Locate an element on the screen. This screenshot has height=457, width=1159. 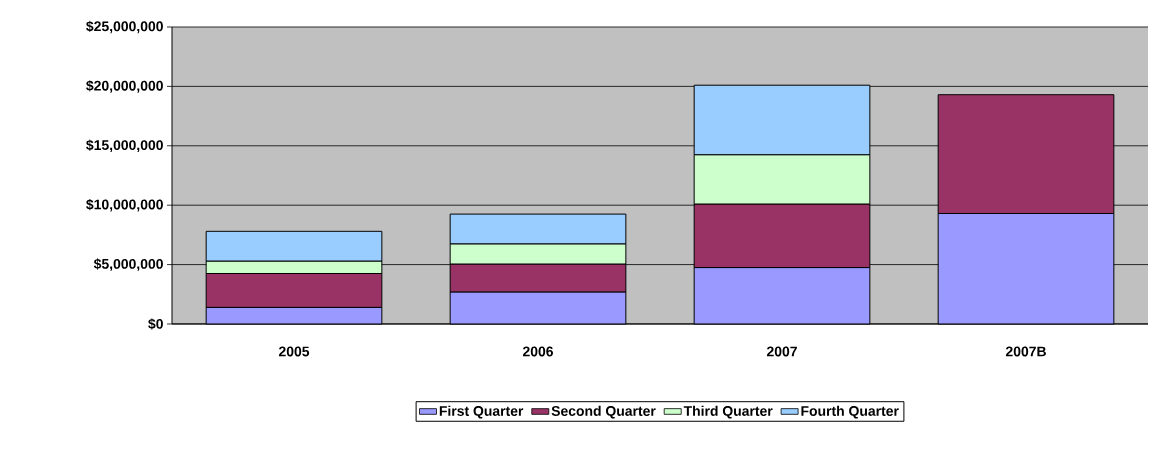
legend-label: First Quarter is located at coordinates (481, 412).